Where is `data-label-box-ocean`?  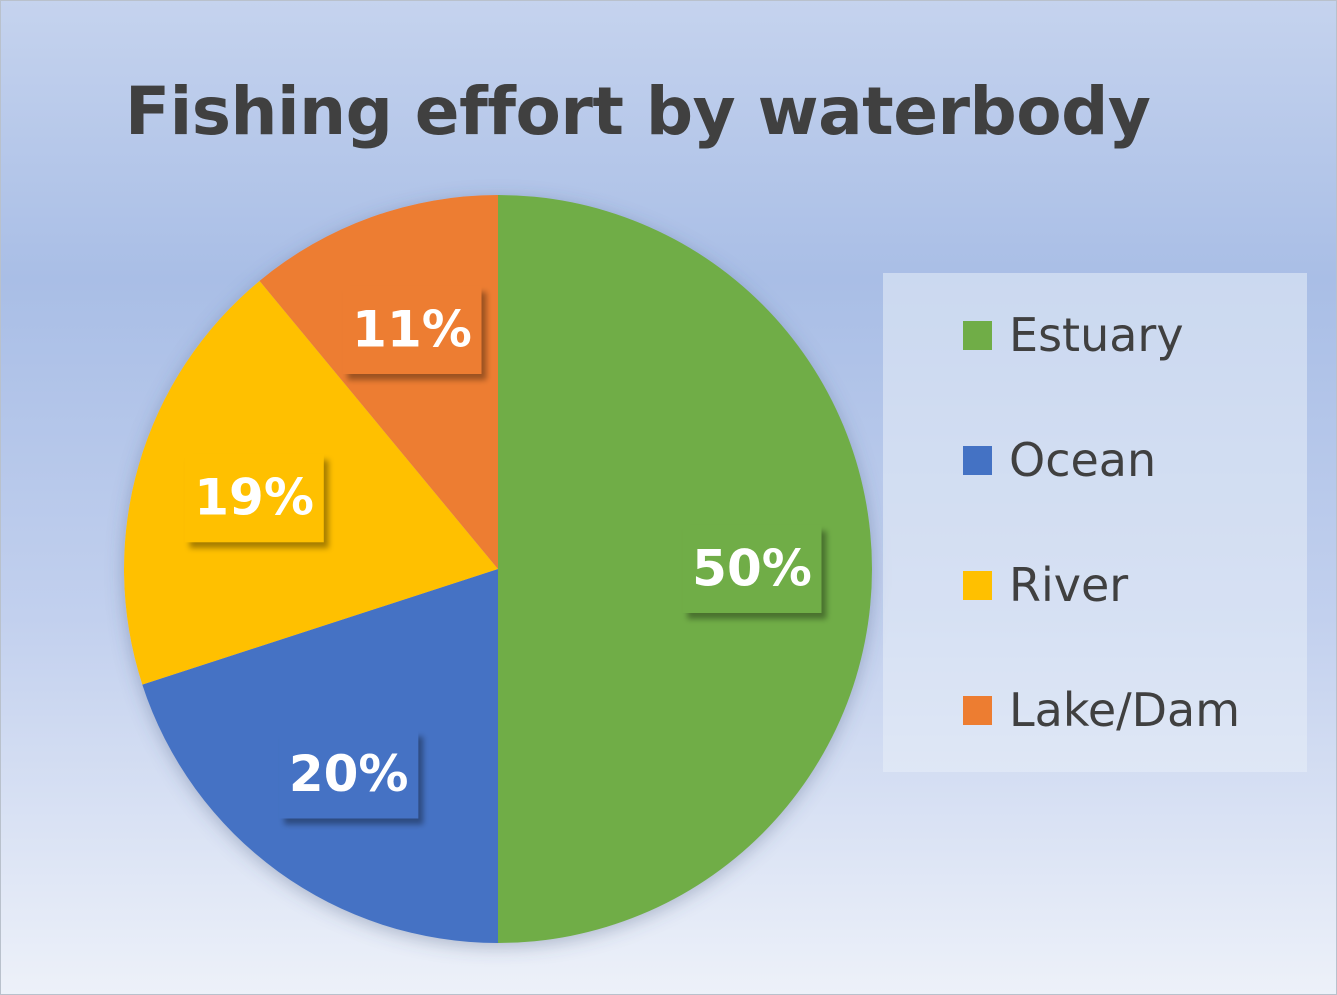
data-label-box-ocean is located at coordinates (349, 774).